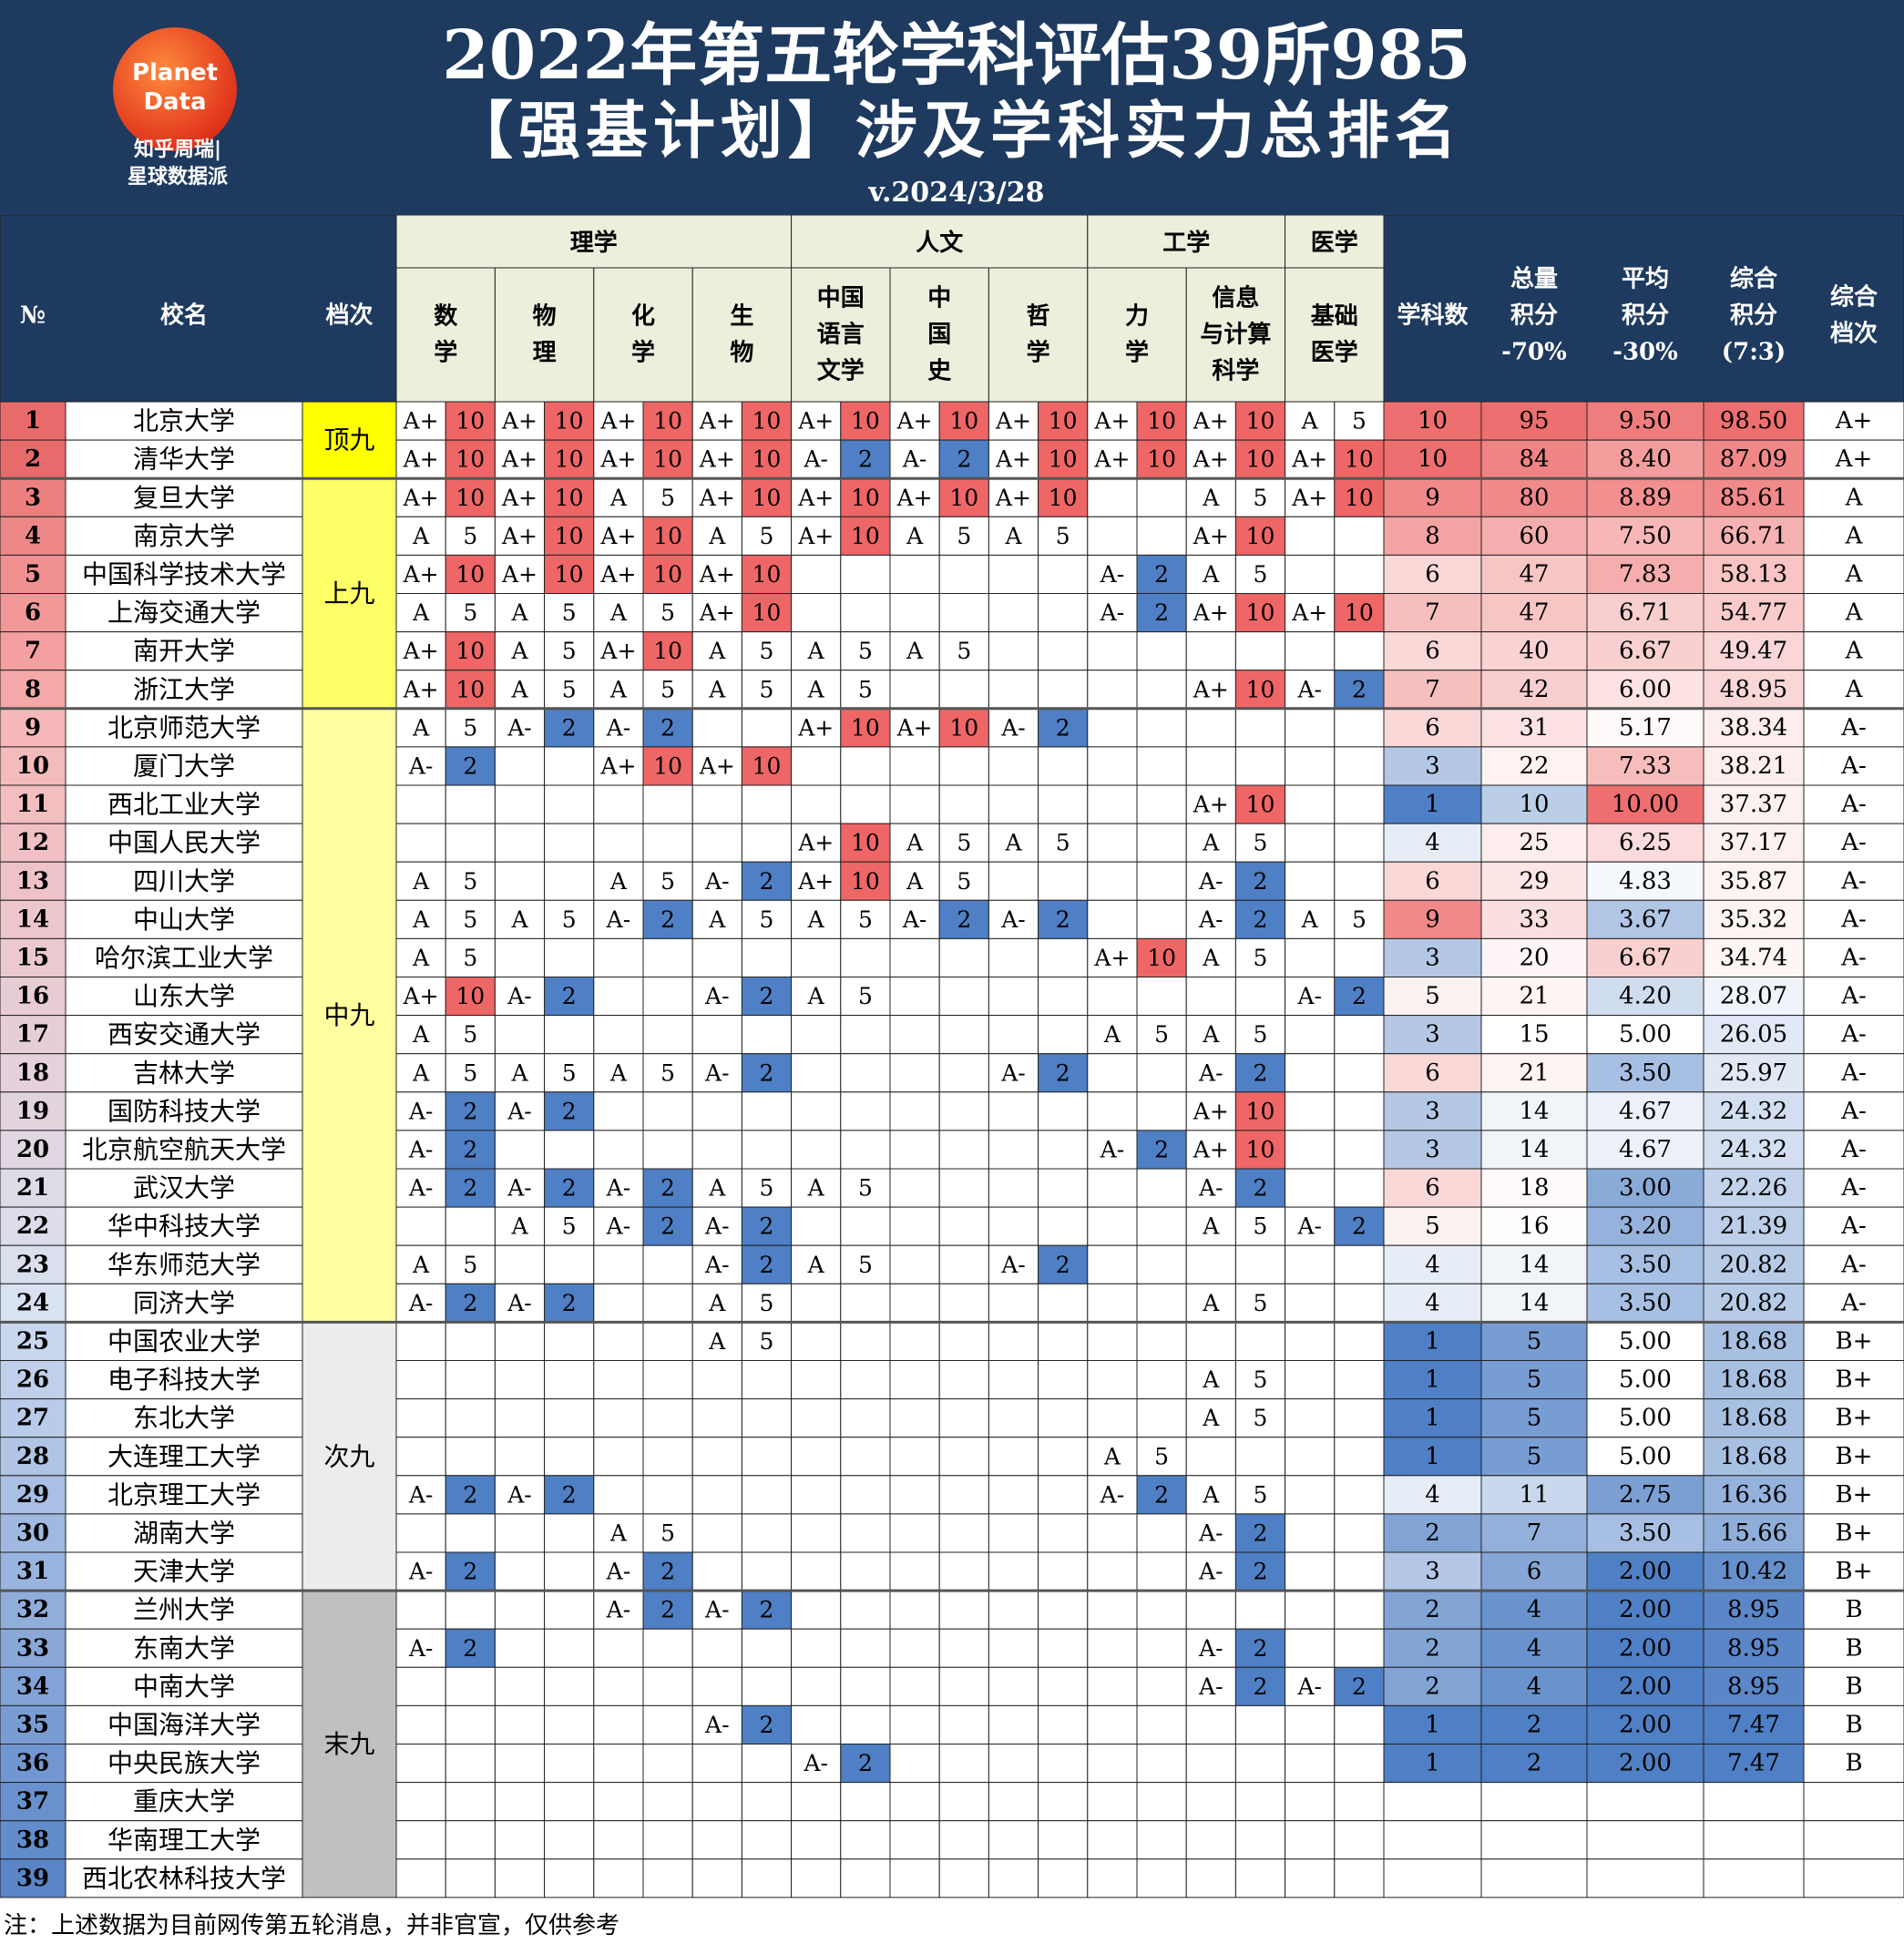 Image resolution: width=1904 pixels, height=1944 pixels. Describe the element at coordinates (1335, 243) in the screenshot. I see `subject-group-label: 医学` at that location.